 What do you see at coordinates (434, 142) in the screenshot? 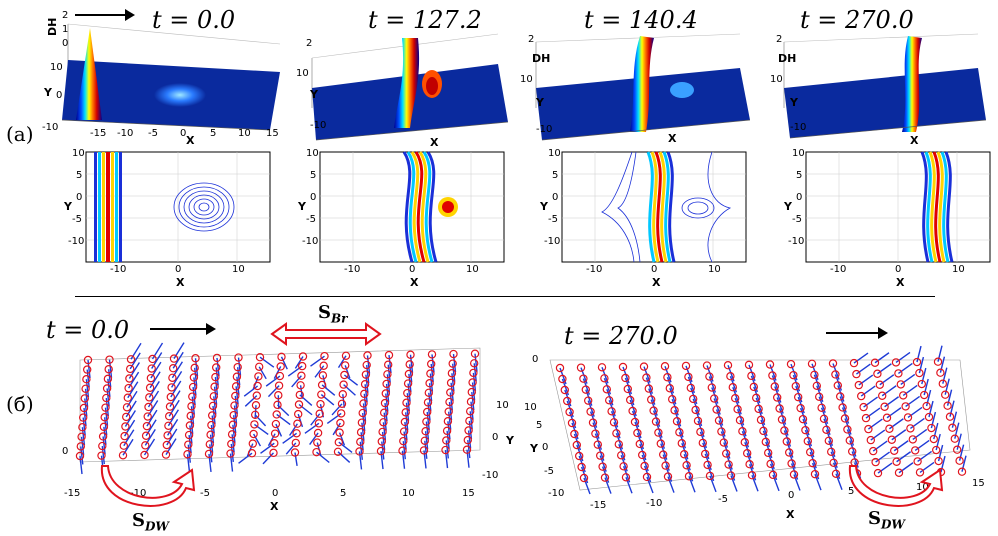
I see `surface2-x-label: X` at bounding box center [434, 142].